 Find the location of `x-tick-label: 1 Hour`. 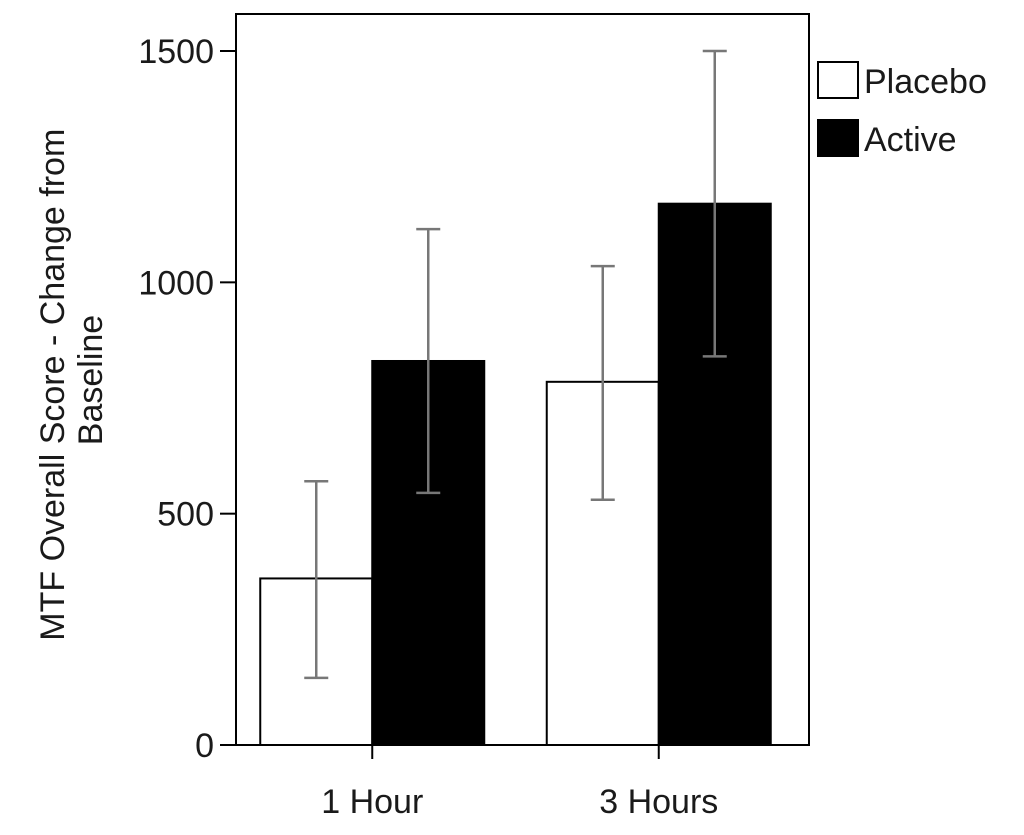

x-tick-label: 1 Hour is located at coordinates (372, 802).